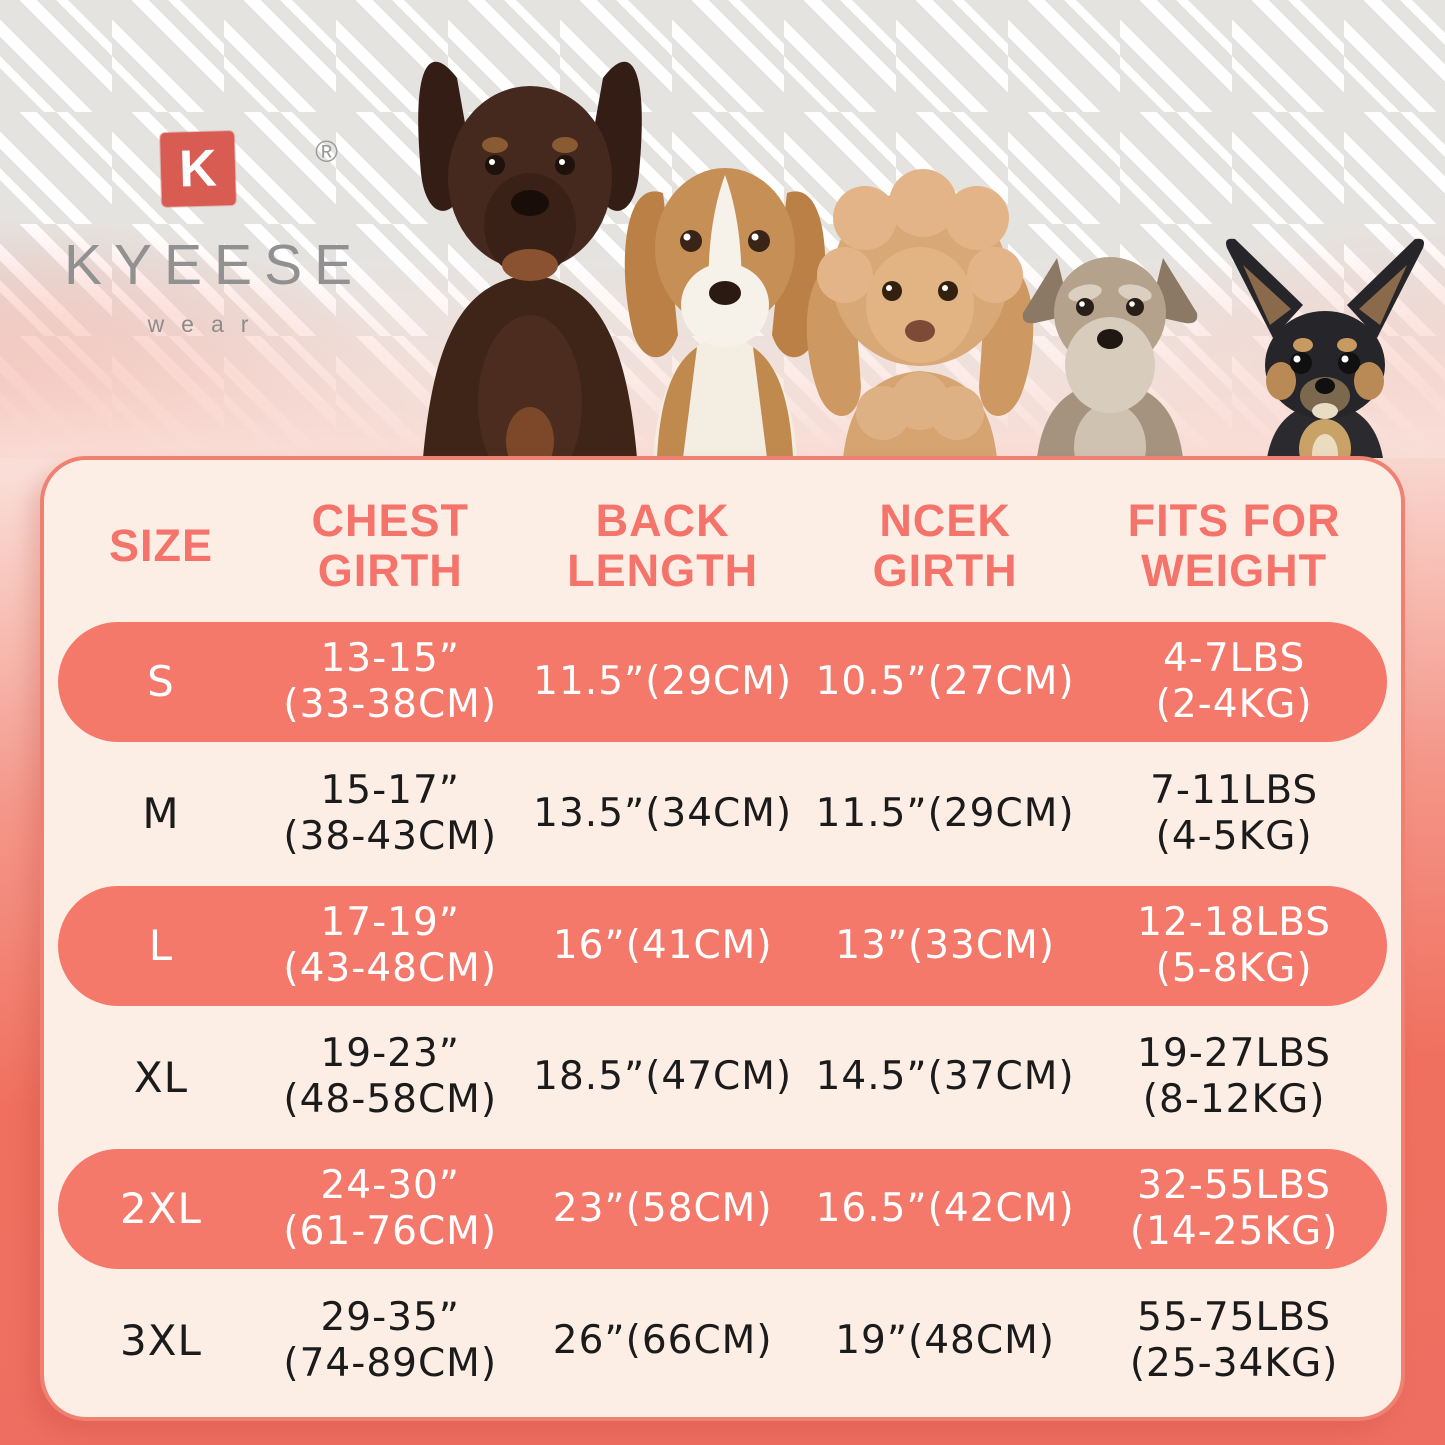  Describe the element at coordinates (1325, 348) in the screenshot. I see `dog-chihuahua` at that location.